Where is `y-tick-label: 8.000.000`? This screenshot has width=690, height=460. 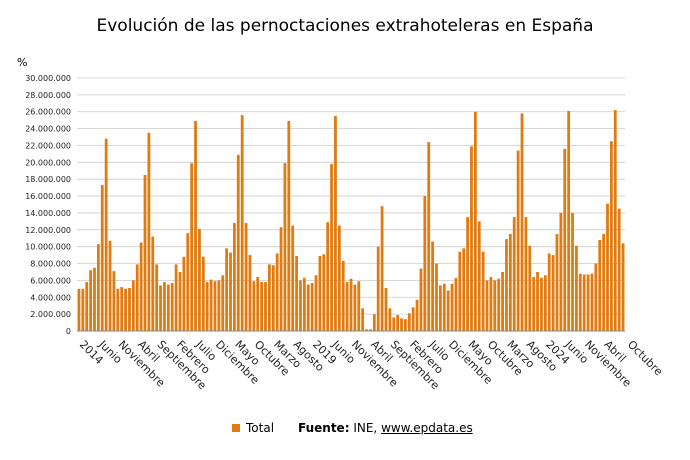
y-tick-label: 8.000.000 is located at coordinates (50, 264).